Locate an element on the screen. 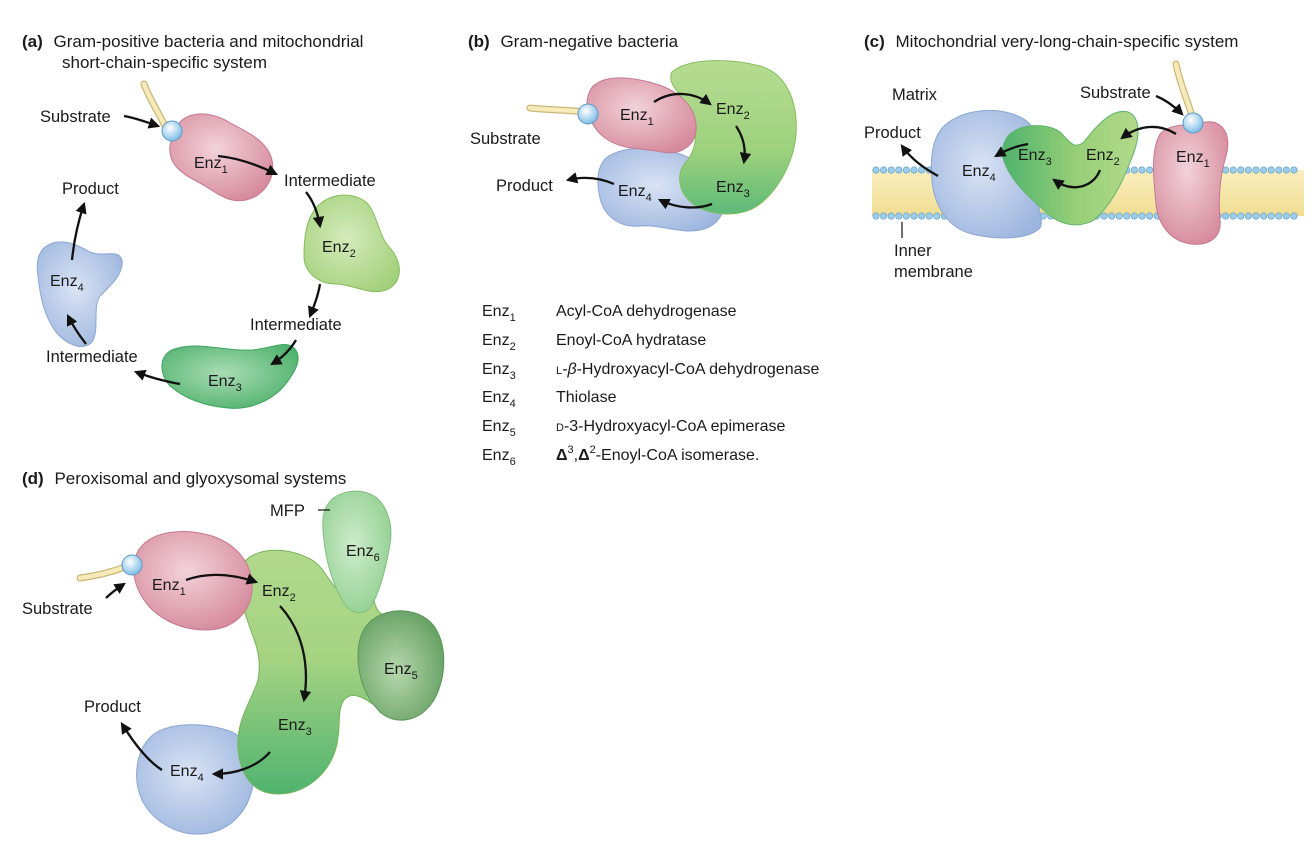 The height and width of the screenshot is (850, 1314). panel-d-enz1-label: Enz1 is located at coordinates (169, 587).